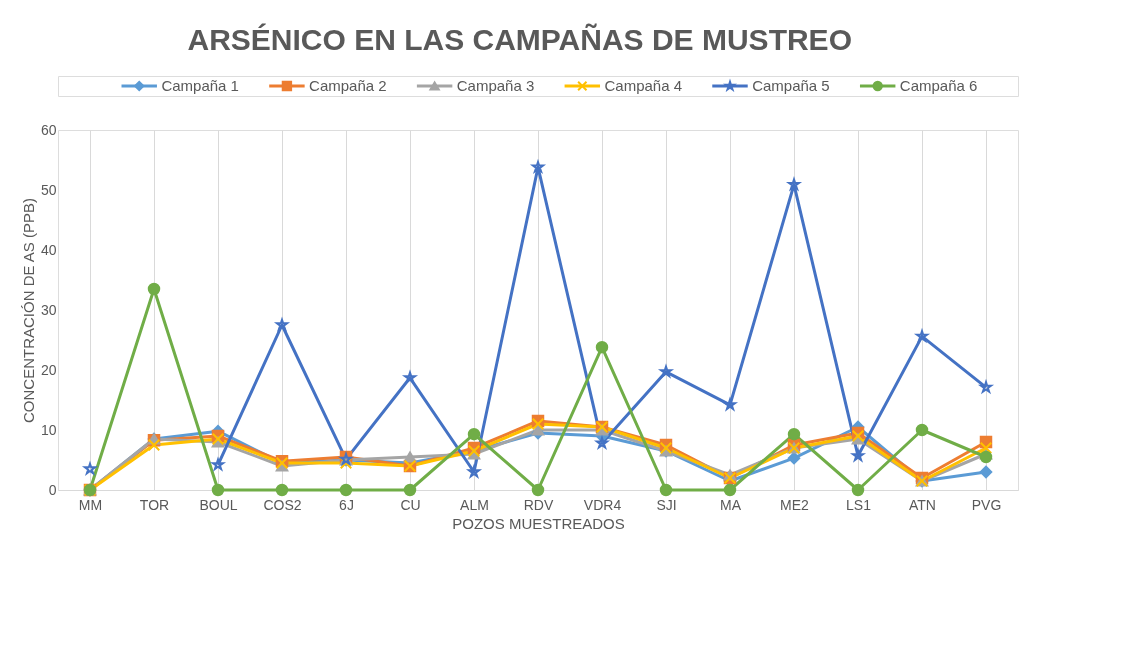  What do you see at coordinates (938, 85) in the screenshot?
I see `legend-label: Campaña 6` at bounding box center [938, 85].